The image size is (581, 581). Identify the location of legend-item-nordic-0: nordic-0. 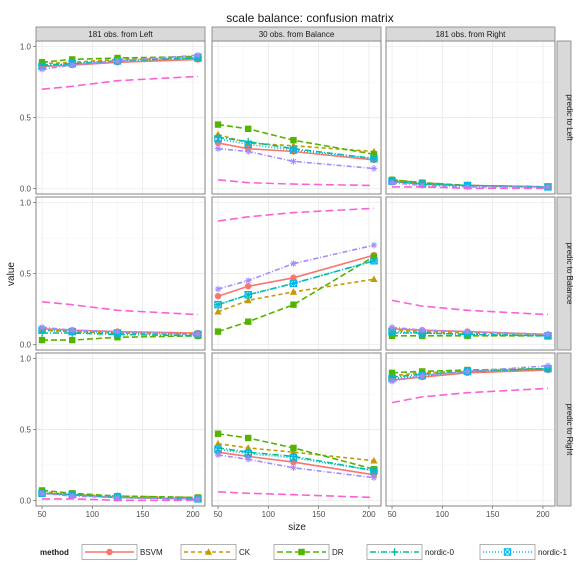
(410, 552).